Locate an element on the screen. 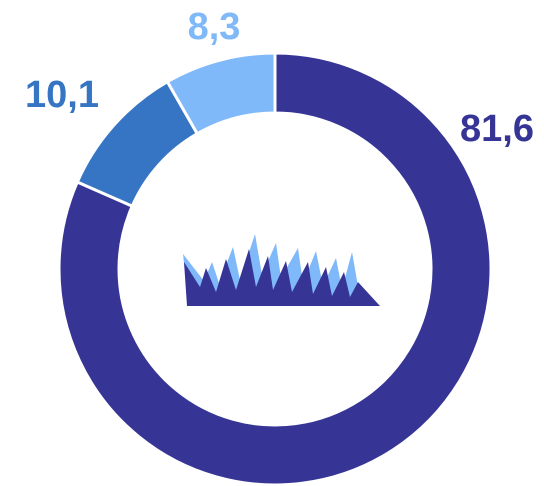  data-label-slice-2: 10,1 is located at coordinates (62, 95).